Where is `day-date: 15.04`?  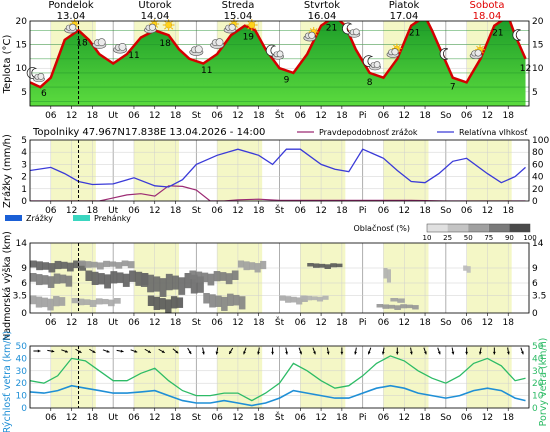 day-date: 15.04 is located at coordinates (238, 16).